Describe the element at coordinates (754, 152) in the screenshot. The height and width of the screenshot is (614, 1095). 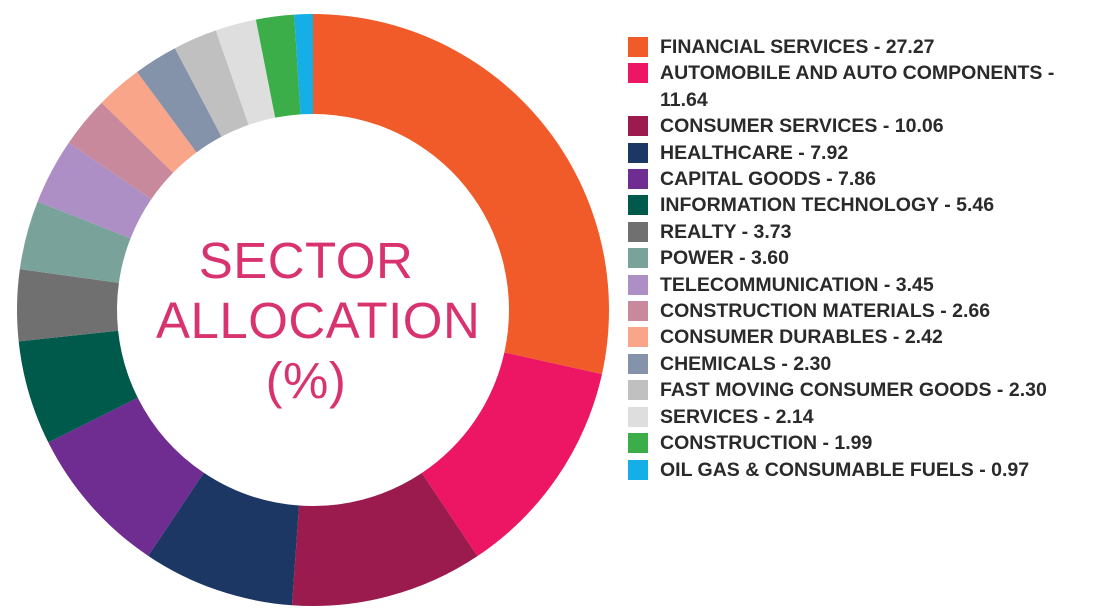
I see `legend-label: HEALTHCARE - 7.92` at that location.